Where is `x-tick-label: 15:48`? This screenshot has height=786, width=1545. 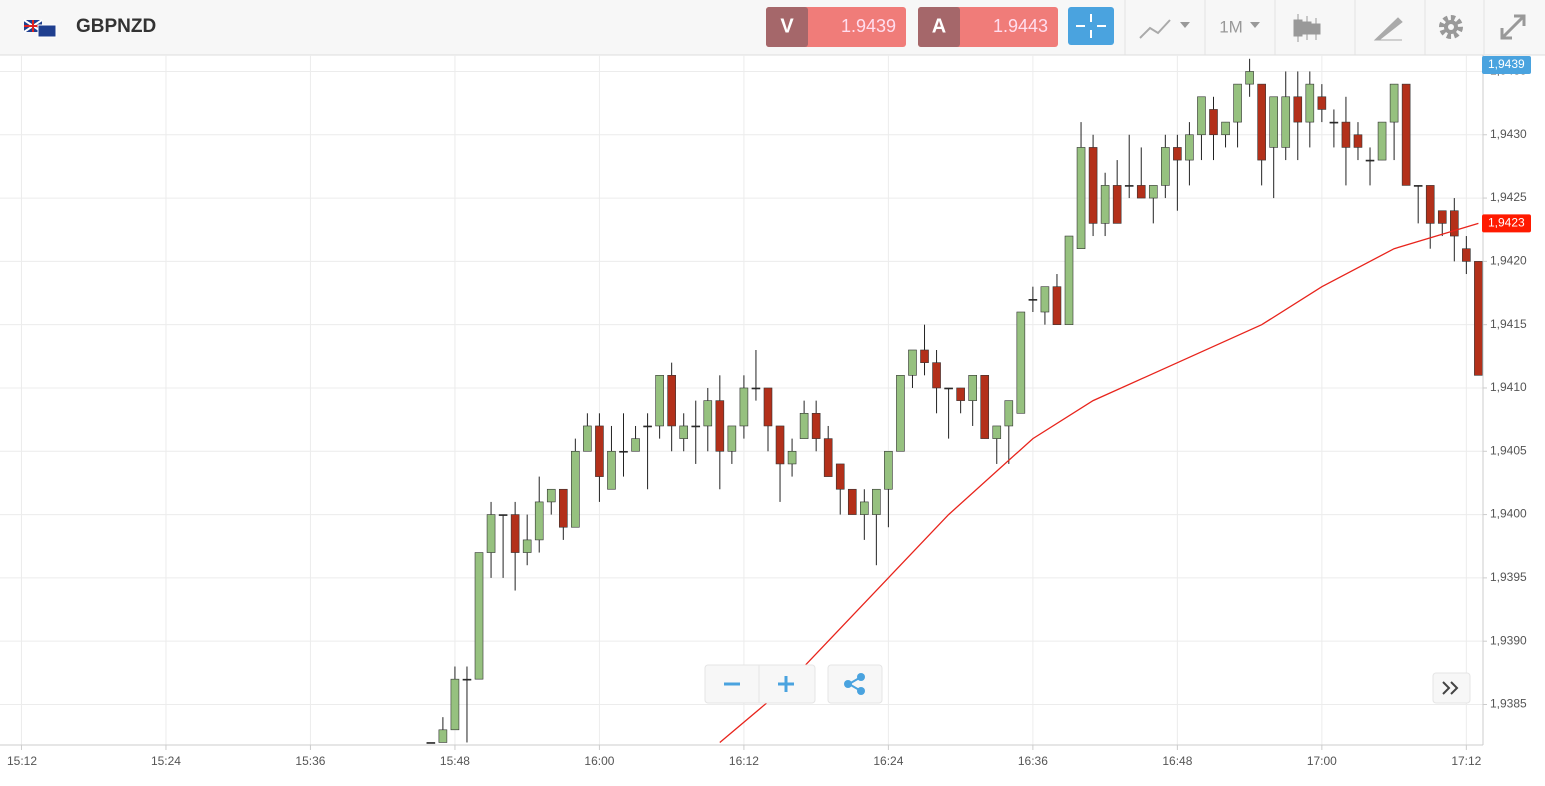
x-tick-label: 15:48 is located at coordinates (455, 761).